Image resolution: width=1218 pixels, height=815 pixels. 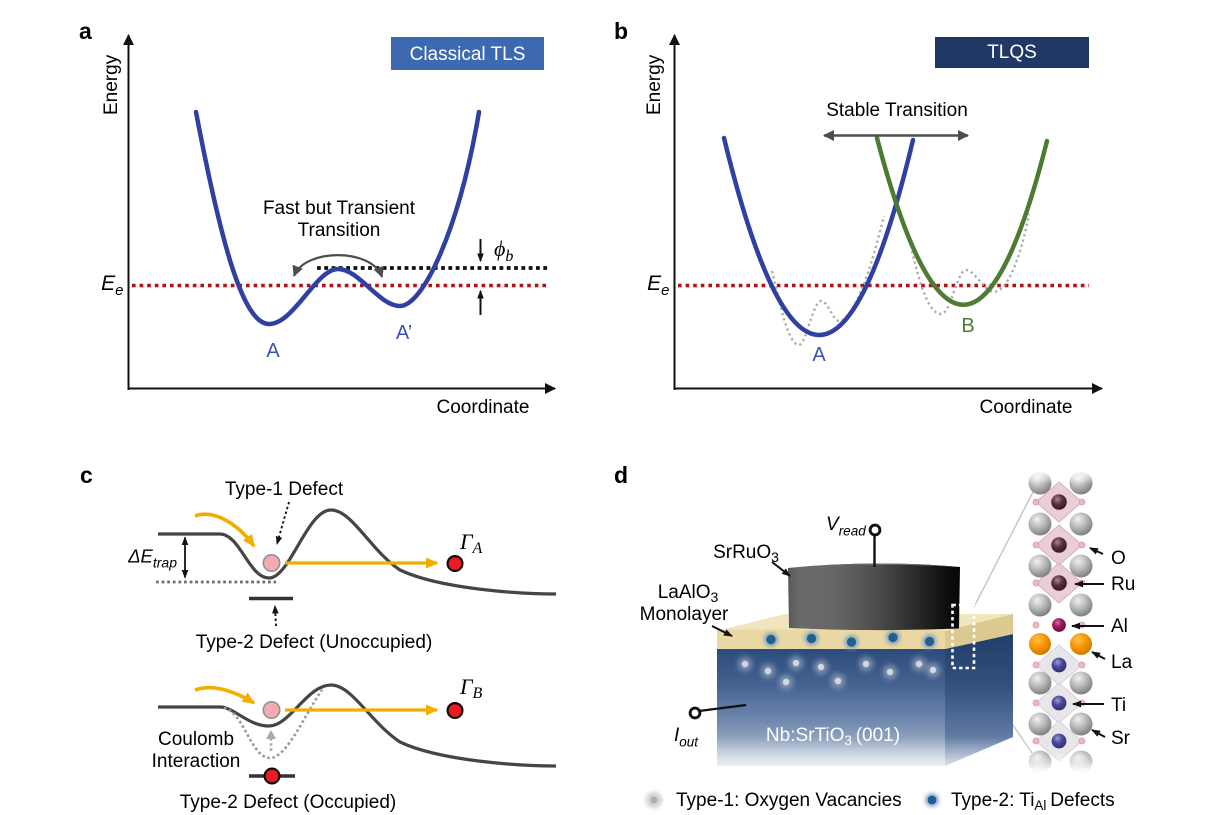 What do you see at coordinates (86, 475) in the screenshot?
I see `svg-text: c` at bounding box center [86, 475].